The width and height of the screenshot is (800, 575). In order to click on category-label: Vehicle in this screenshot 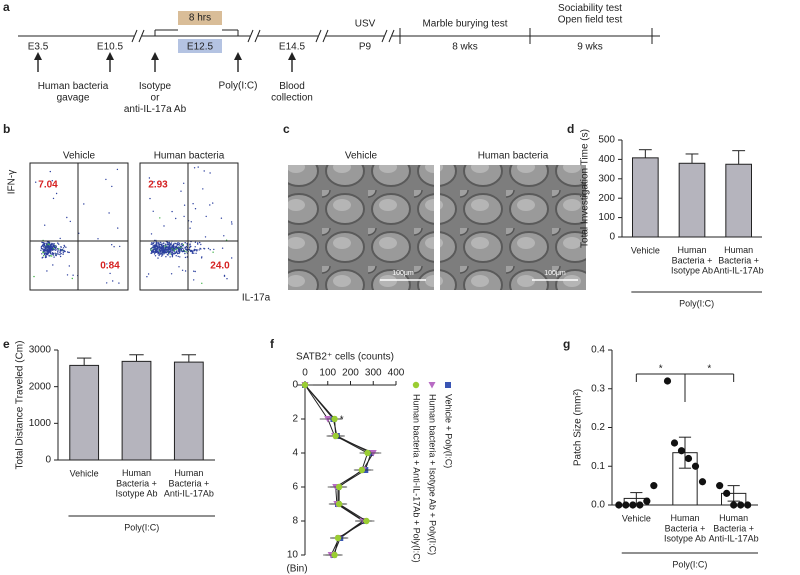, I will do `click(645, 250)`.